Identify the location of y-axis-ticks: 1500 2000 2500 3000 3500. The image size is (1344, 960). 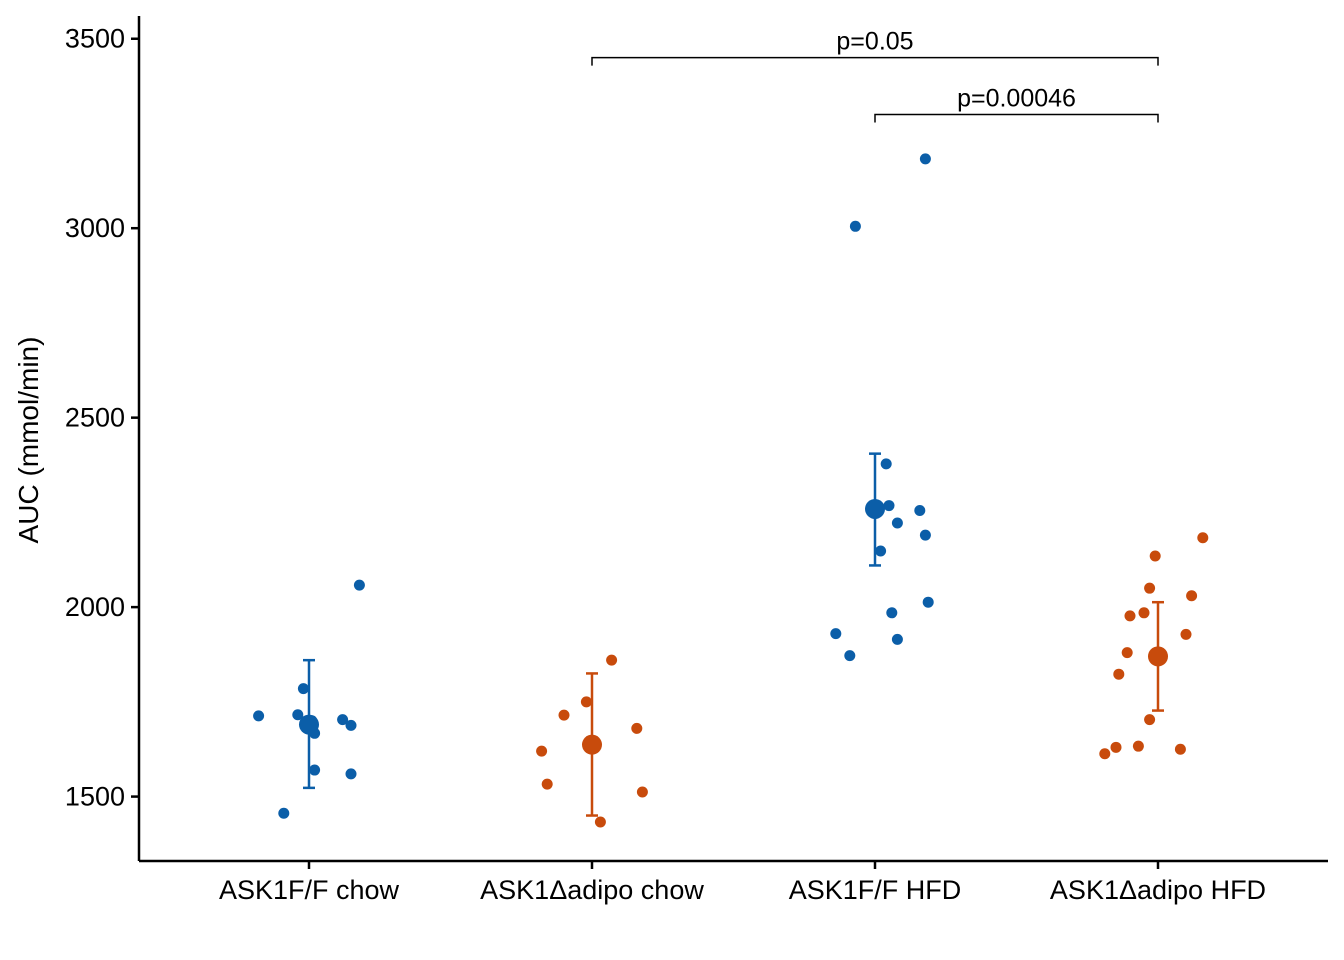
(102, 418).